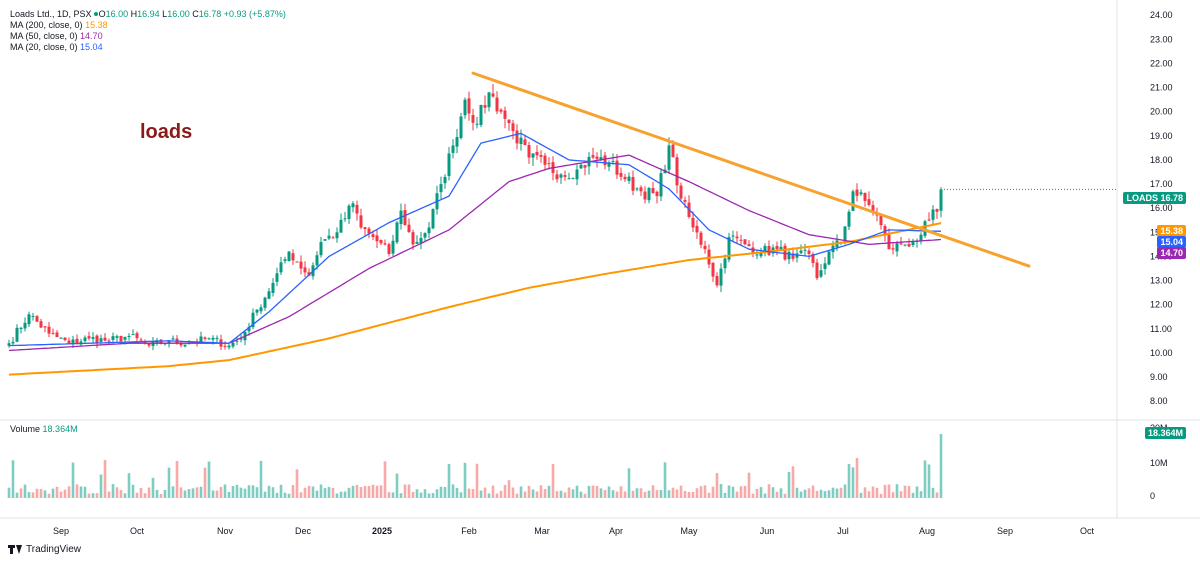 This screenshot has height=562, width=1200. What do you see at coordinates (44, 549) in the screenshot?
I see `tradingview-footer: TradingView` at bounding box center [44, 549].